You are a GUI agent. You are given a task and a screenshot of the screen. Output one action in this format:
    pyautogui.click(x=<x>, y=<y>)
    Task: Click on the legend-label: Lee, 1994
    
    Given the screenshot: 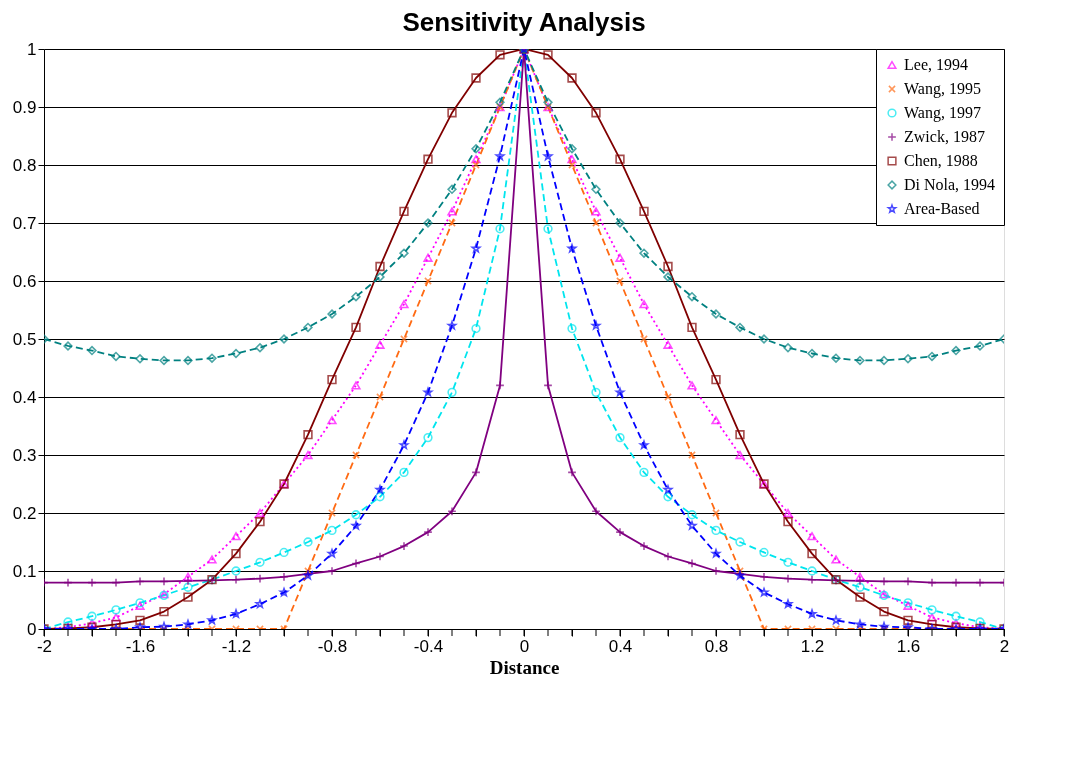 What is the action you would take?
    pyautogui.click(x=936, y=64)
    